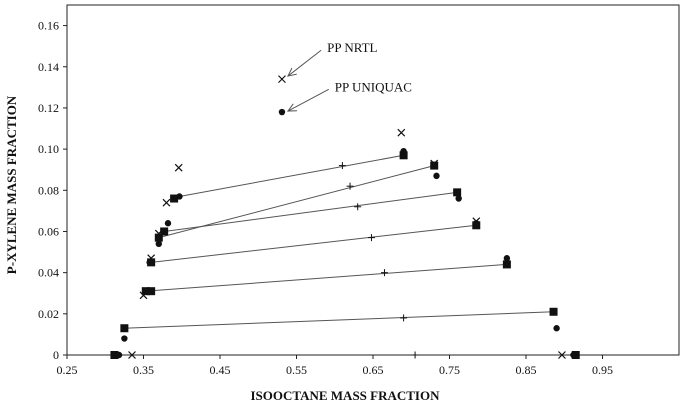  I want to click on annotations: PP NRTL PP UNIQUAC, so click(349, 76).